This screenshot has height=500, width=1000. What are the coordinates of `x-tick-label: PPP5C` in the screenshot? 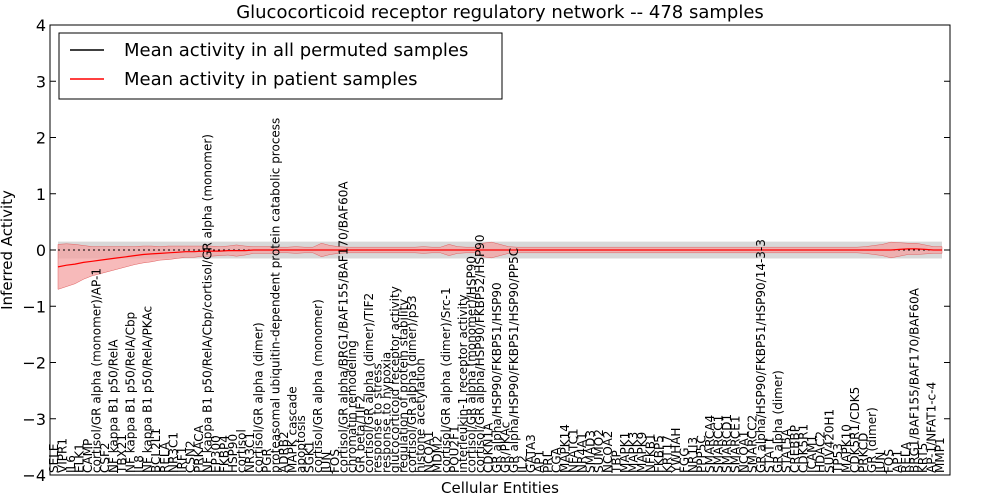 It's located at (702, 454).